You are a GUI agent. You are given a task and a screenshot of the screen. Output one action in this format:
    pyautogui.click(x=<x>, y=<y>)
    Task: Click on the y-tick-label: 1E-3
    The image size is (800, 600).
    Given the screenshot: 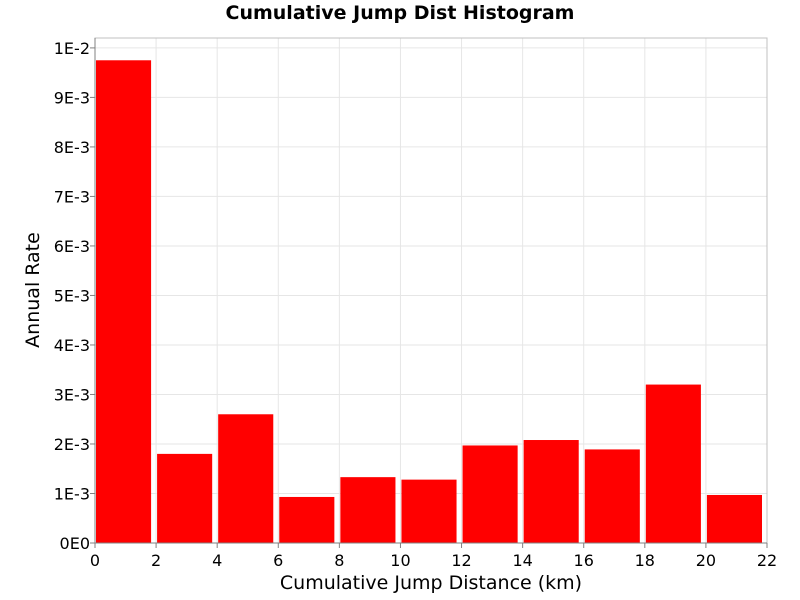 What is the action you would take?
    pyautogui.click(x=72, y=493)
    